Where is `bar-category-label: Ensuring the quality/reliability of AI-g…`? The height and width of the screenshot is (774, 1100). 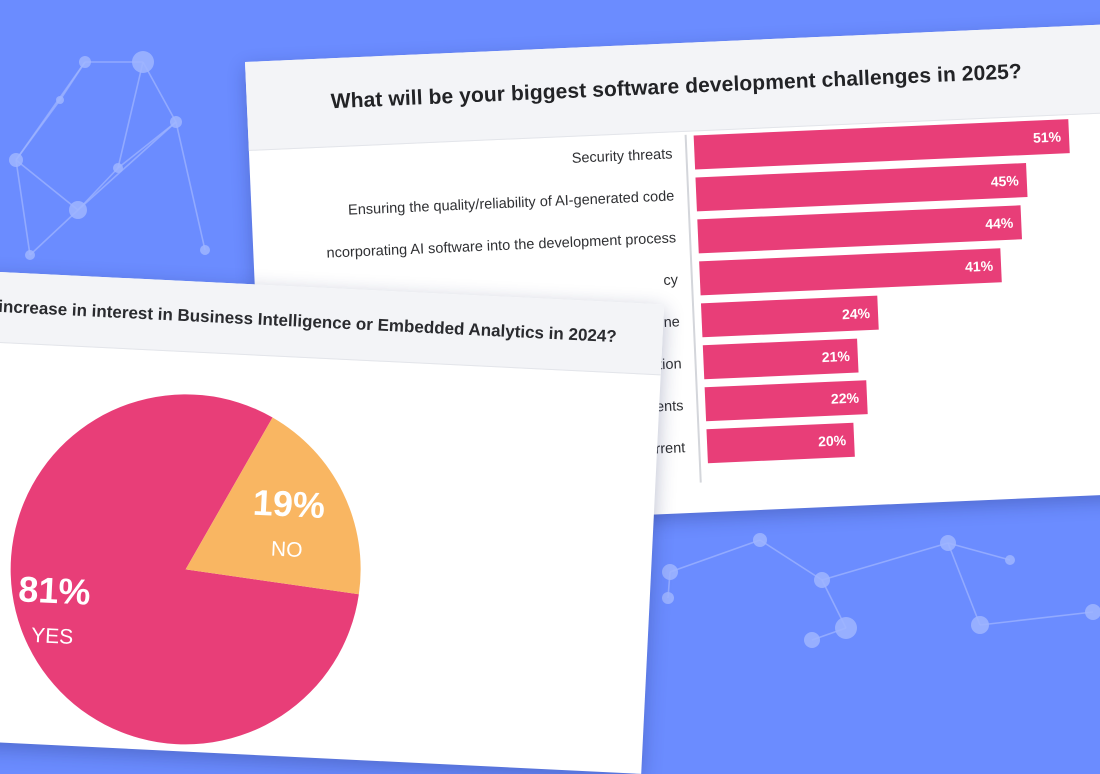 bar-category-label: Ensuring the quality/reliability of AI-g… is located at coordinates (511, 203).